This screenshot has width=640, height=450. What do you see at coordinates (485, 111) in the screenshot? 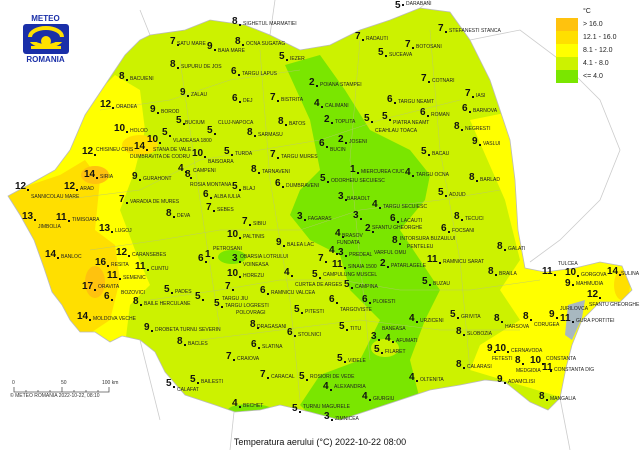
I see `station-name: BARNOVA` at bounding box center [485, 111].